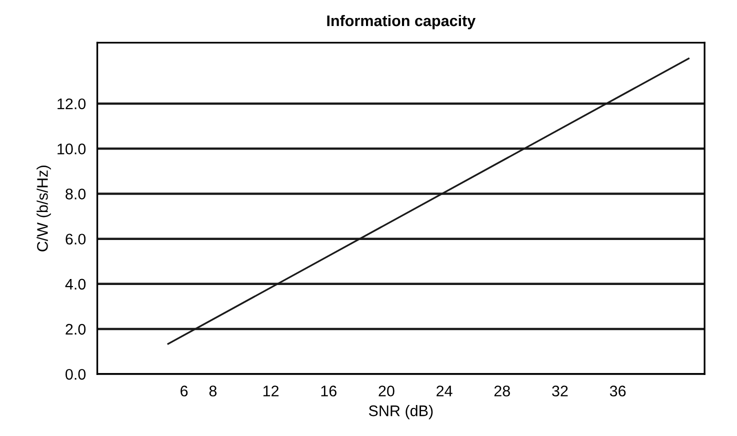 The image size is (737, 436). What do you see at coordinates (72, 149) in the screenshot?
I see `y-tick-label: 10.0` at bounding box center [72, 149].